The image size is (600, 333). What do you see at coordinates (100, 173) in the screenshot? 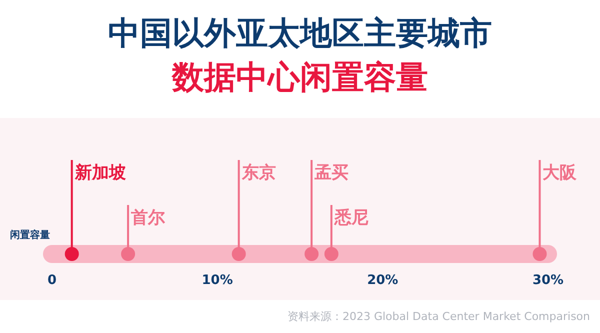
I see `text: 新加坡` at bounding box center [100, 173].